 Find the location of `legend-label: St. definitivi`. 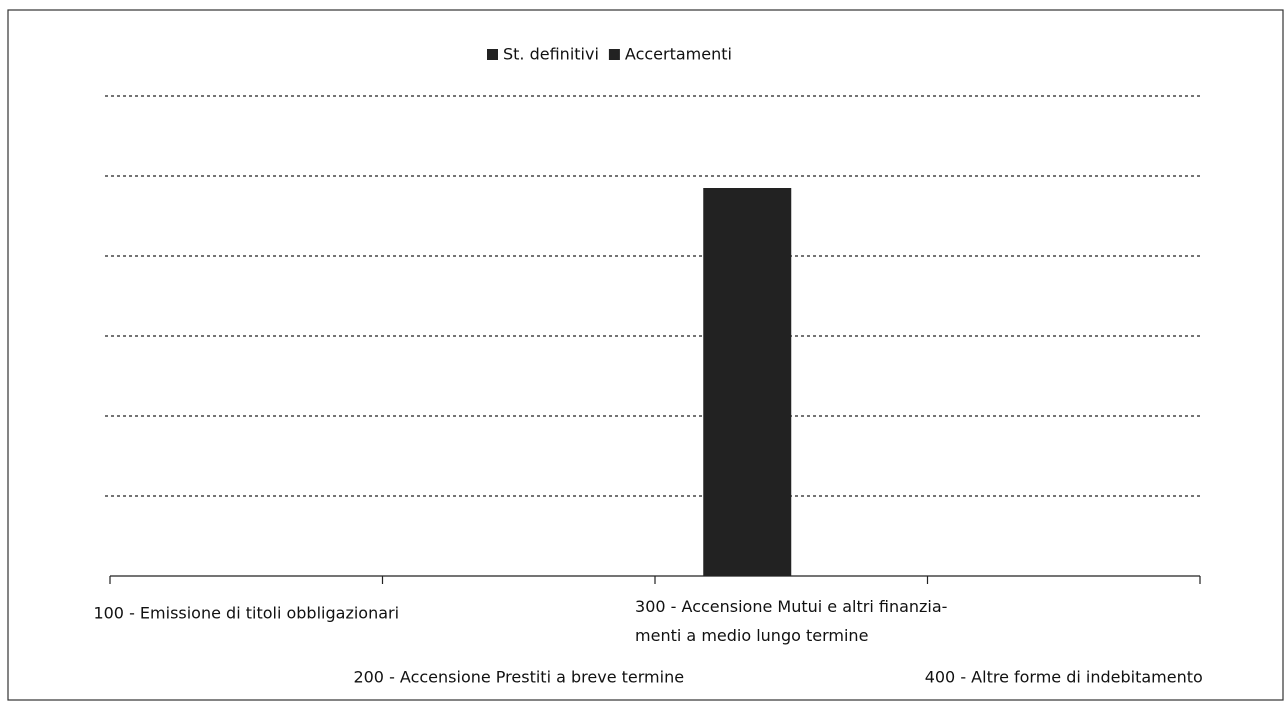

legend-label: St. definitivi is located at coordinates (551, 54).